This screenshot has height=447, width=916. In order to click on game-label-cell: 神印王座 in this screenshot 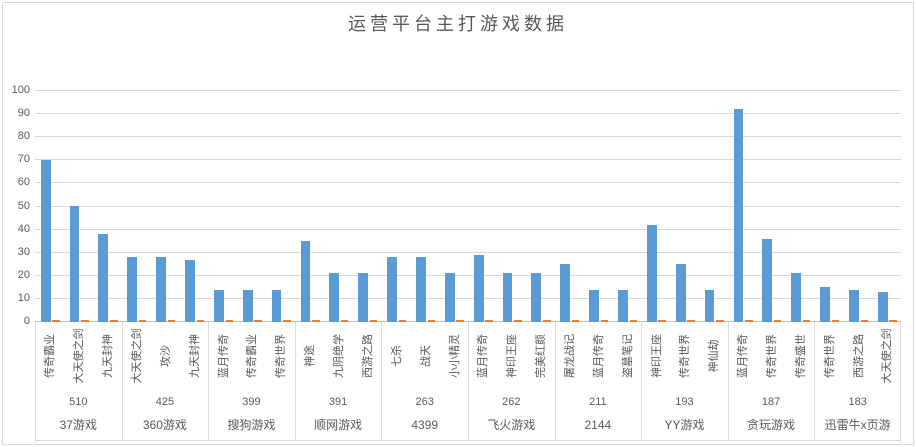, I will do `click(511, 356)`.